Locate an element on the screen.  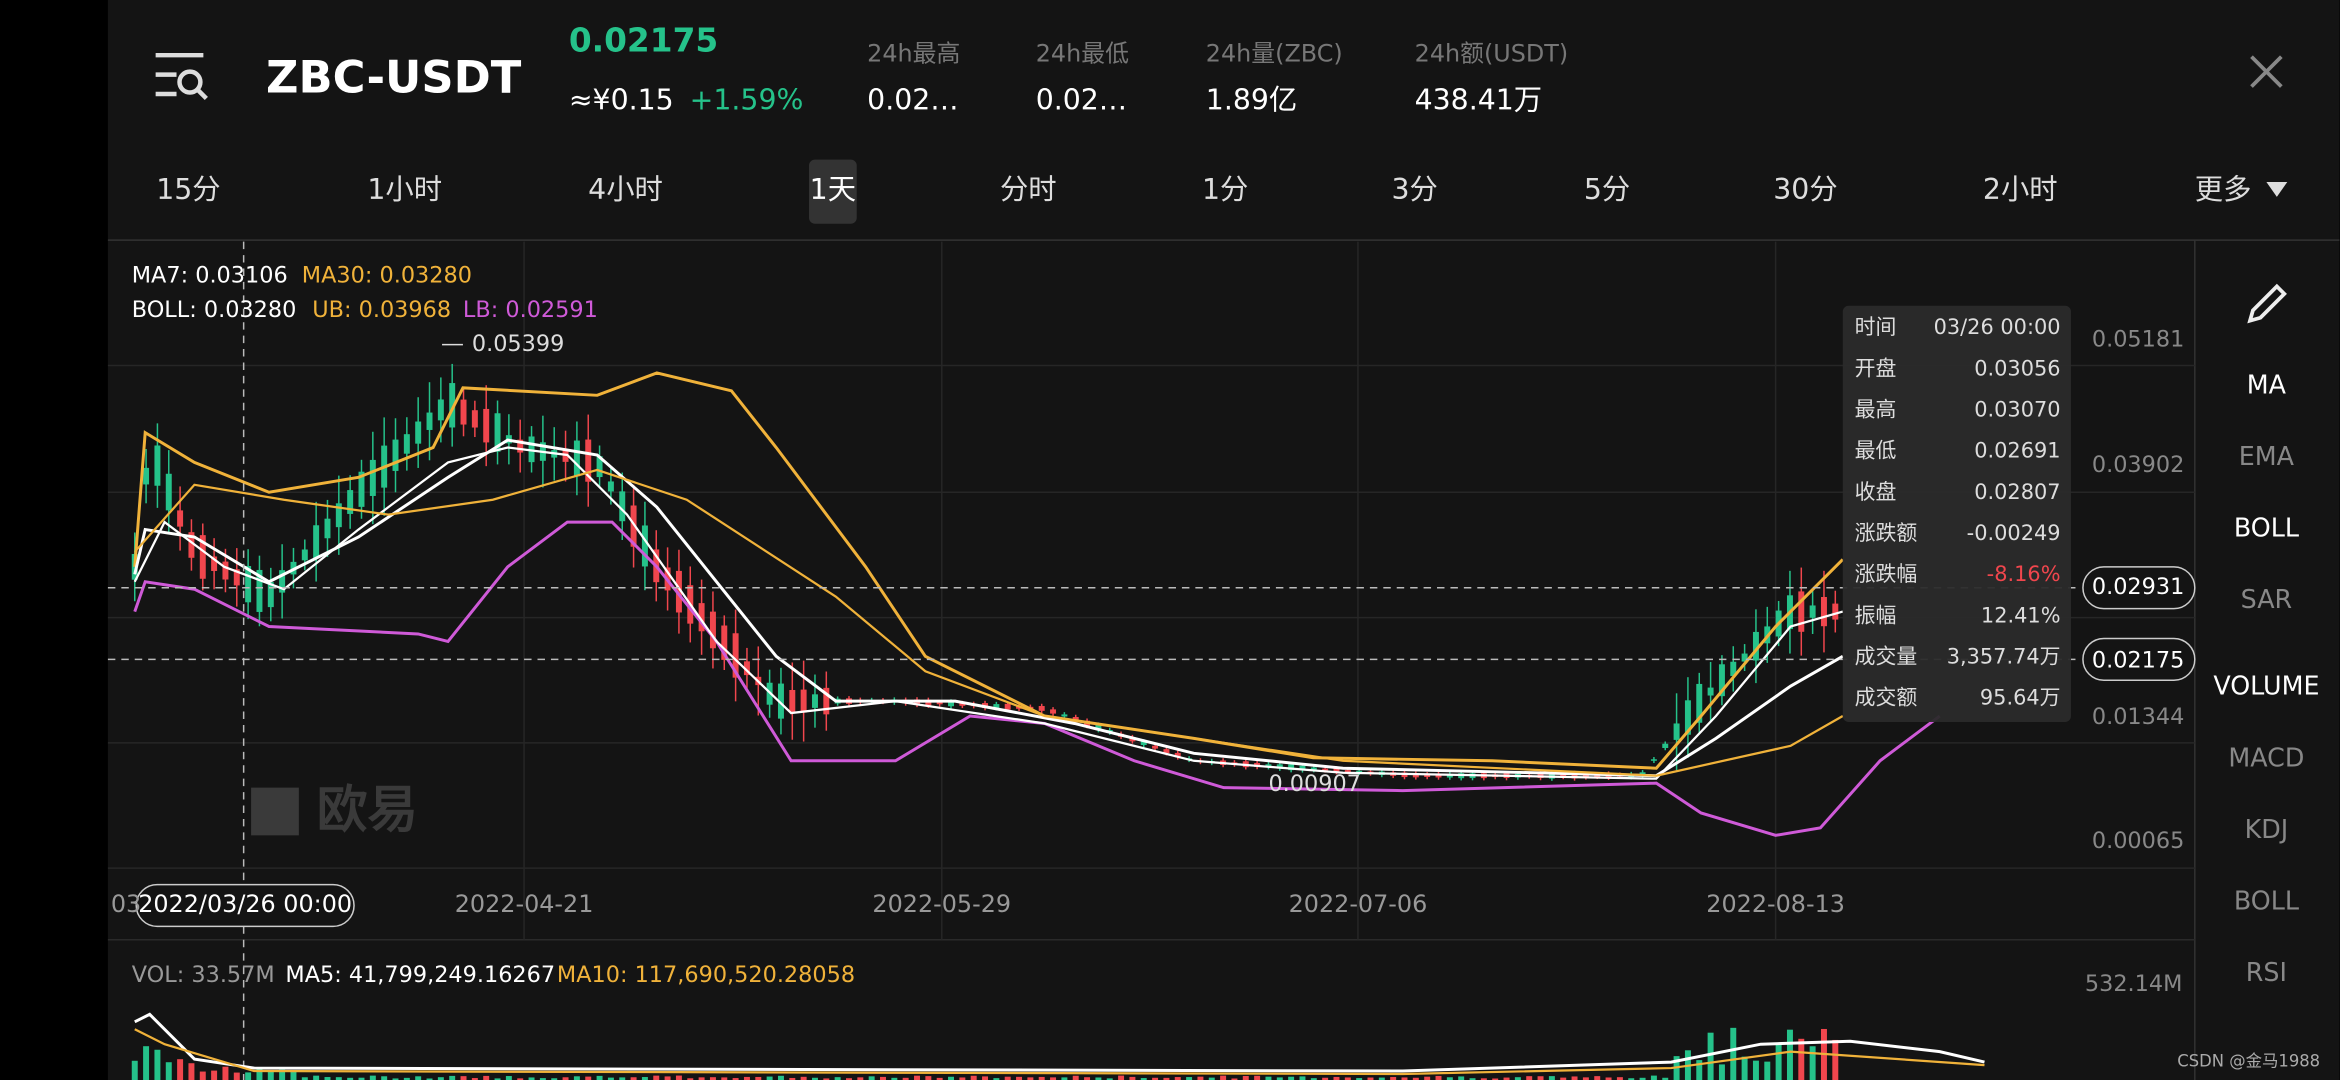
tooltip-label: 最高 is located at coordinates (1876, 410).